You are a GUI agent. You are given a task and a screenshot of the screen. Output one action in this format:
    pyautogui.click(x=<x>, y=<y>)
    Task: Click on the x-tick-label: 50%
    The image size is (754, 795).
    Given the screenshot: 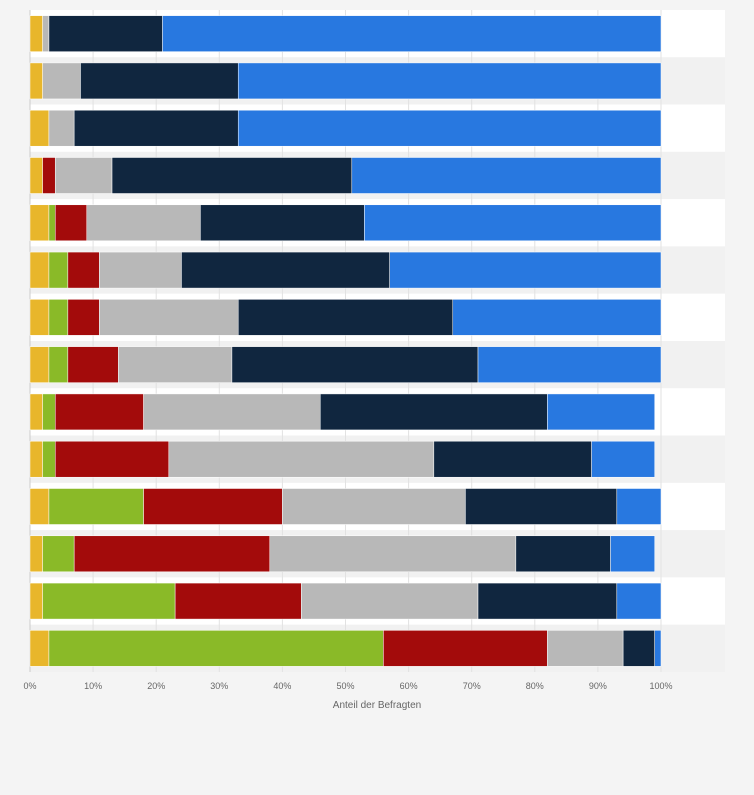 What is the action you would take?
    pyautogui.click(x=345, y=686)
    